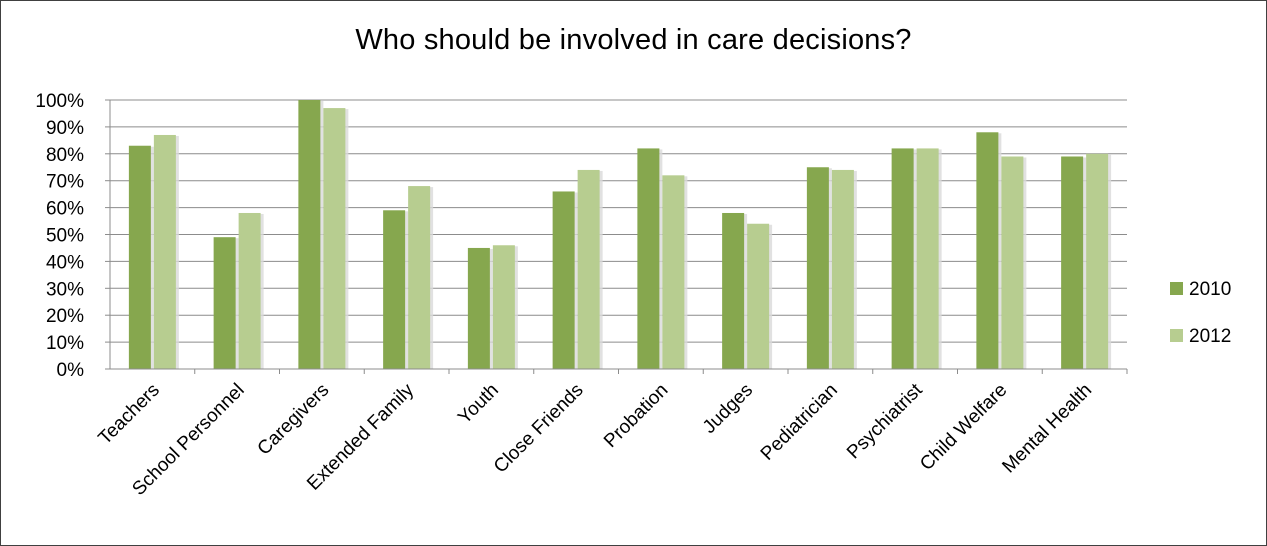 The image size is (1267, 546). I want to click on legend-label-2010: 2010, so click(1210, 289).